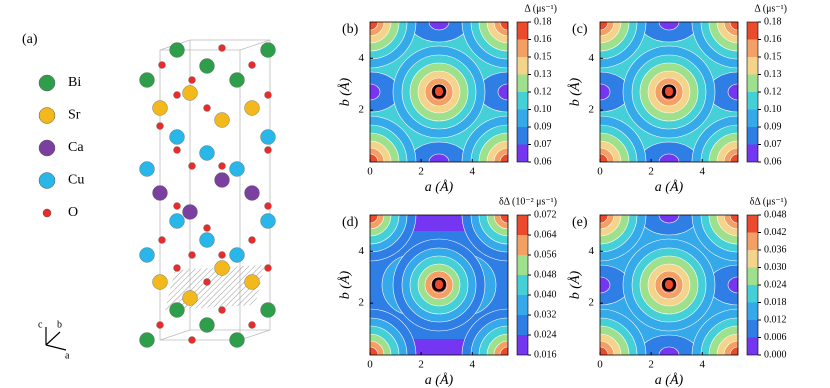  I want to click on colorbar-tick-label: 0.036, so click(775, 249).